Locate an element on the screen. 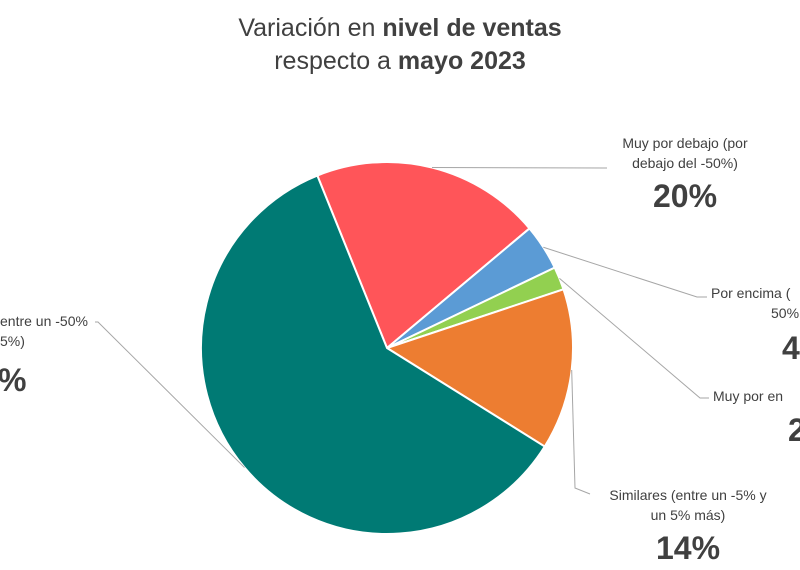 The width and height of the screenshot is (800, 570). label-entre-50: entre un -50% 5%) is located at coordinates (44, 331).